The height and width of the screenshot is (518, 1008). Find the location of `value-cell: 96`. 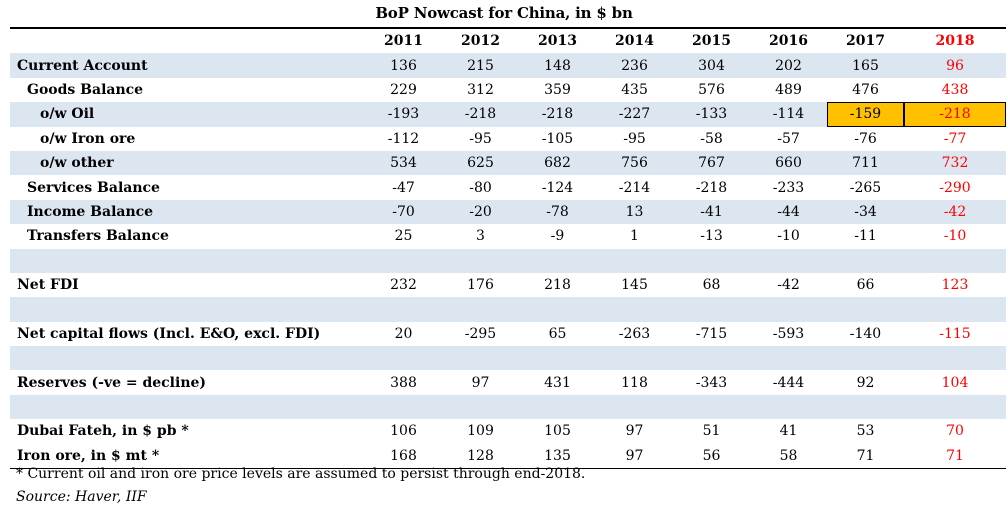

value-cell: 96 is located at coordinates (955, 65).